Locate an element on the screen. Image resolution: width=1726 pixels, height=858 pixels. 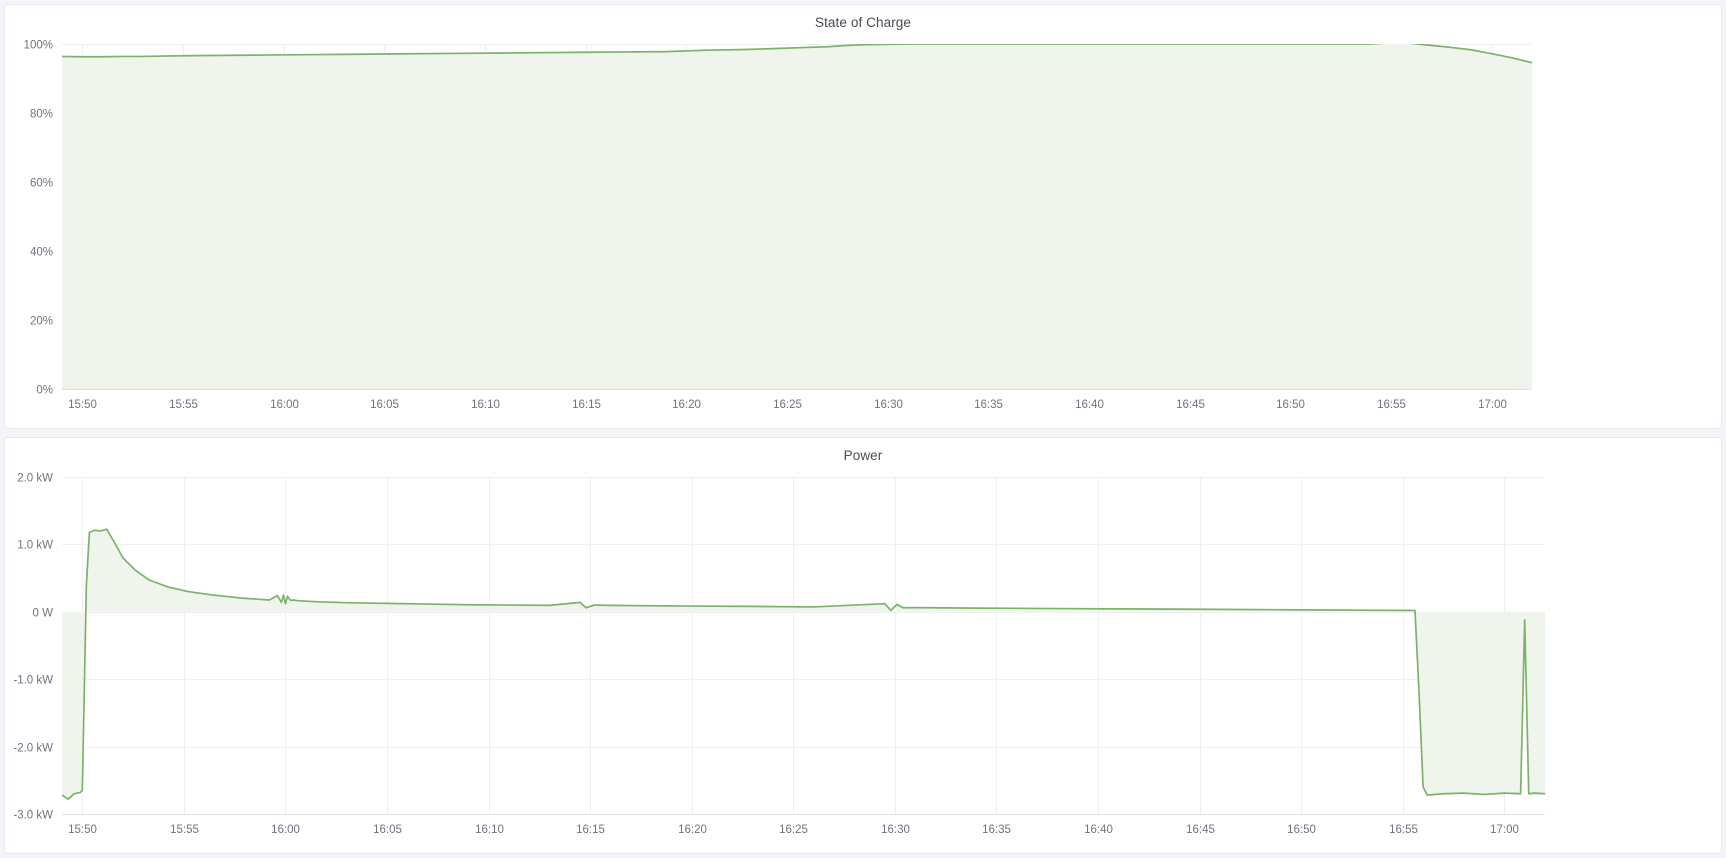
panel-title-power: Power is located at coordinates (863, 455).